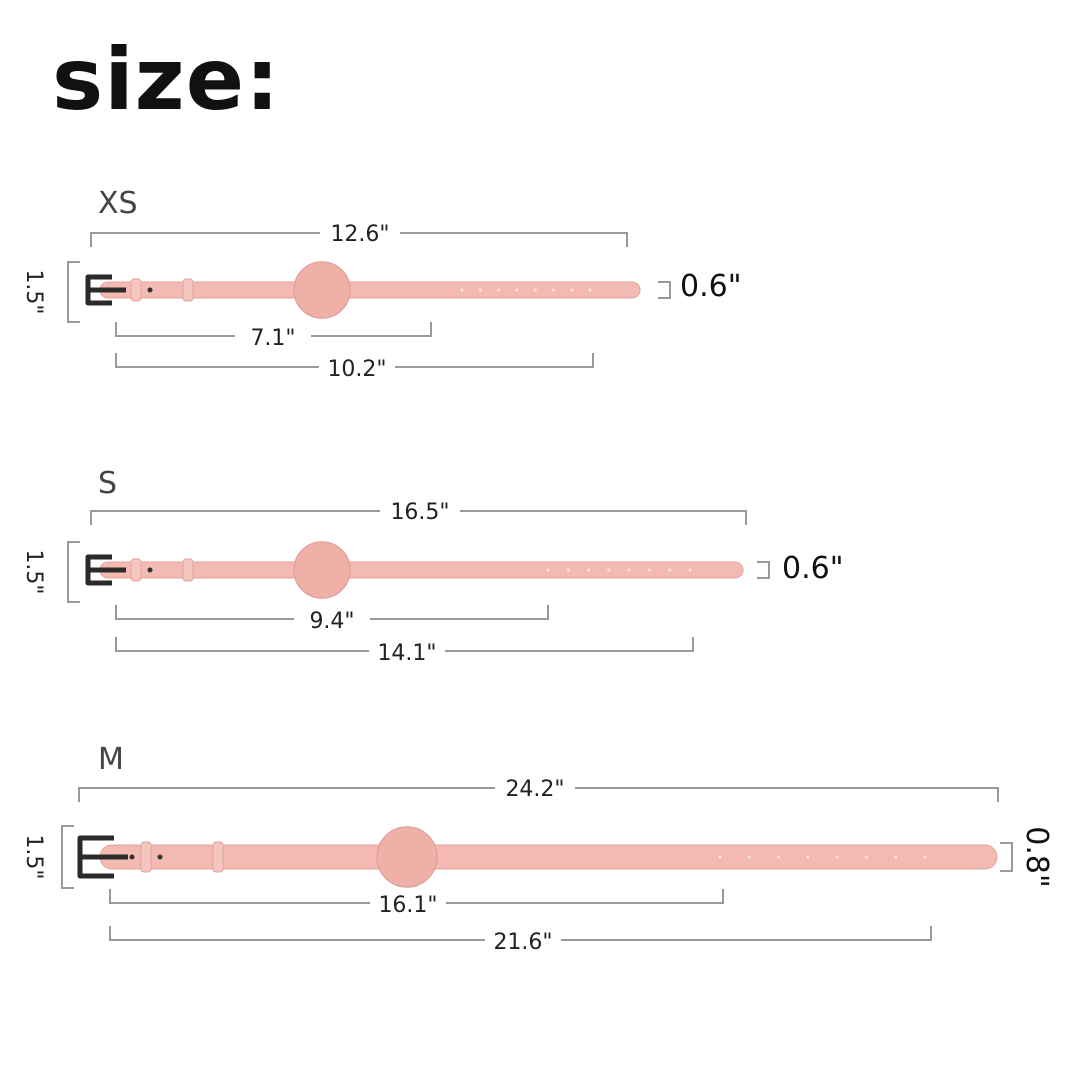 The height and width of the screenshot is (1080, 1080). What do you see at coordinates (1036, 857) in the screenshot?
I see `strap-width-label: 0.8"` at bounding box center [1036, 857].